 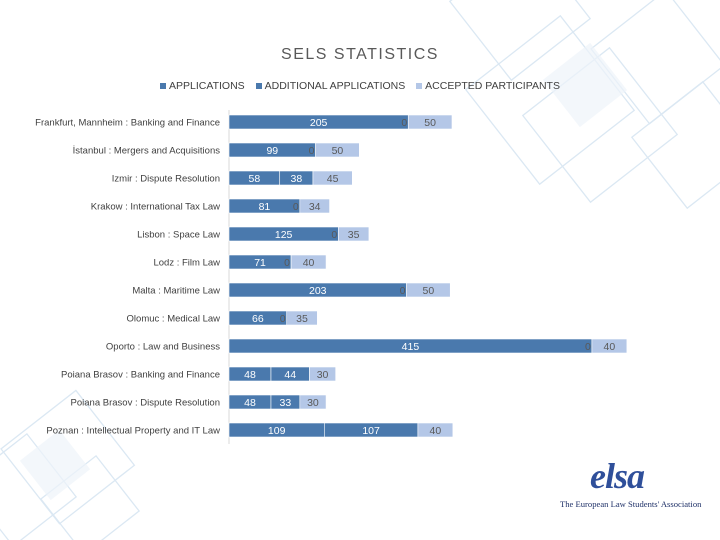 I want to click on data-label: 45, so click(x=333, y=179).